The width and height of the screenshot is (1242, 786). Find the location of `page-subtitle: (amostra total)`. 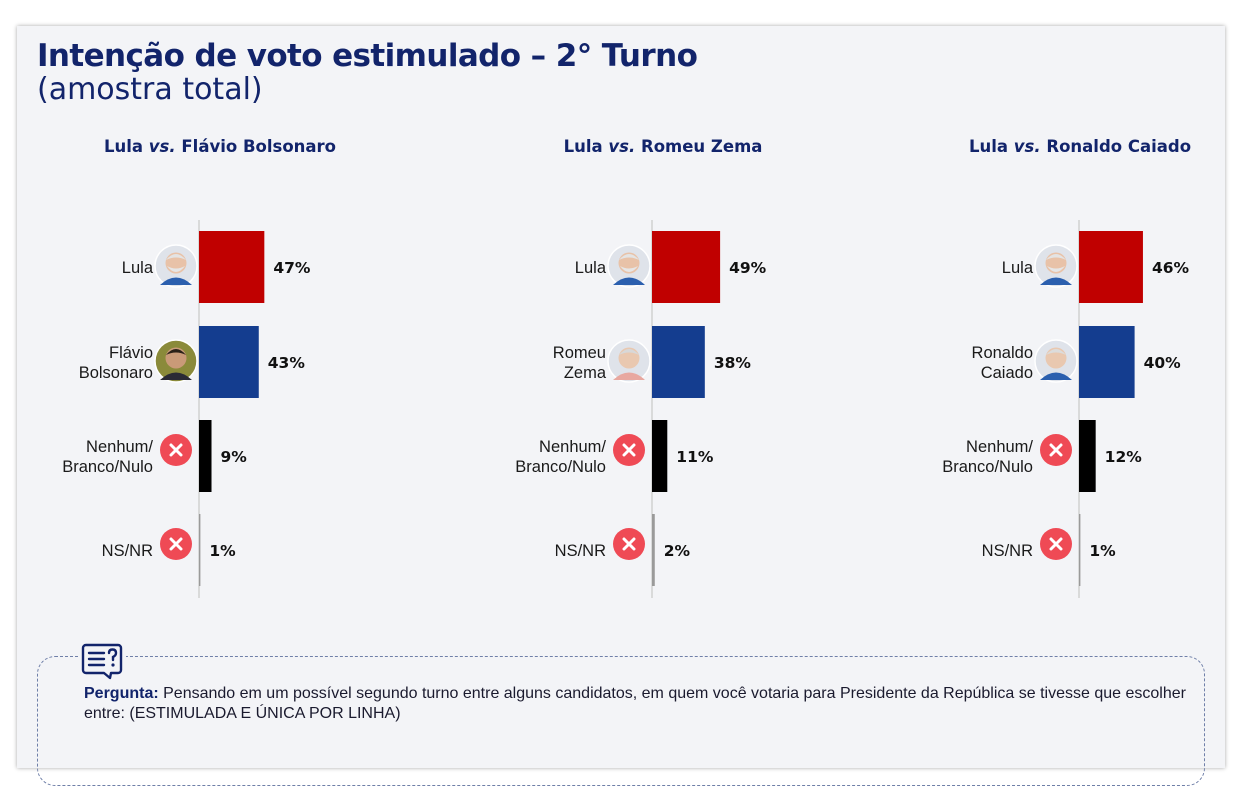

page-subtitle: (amostra total) is located at coordinates (150, 89).